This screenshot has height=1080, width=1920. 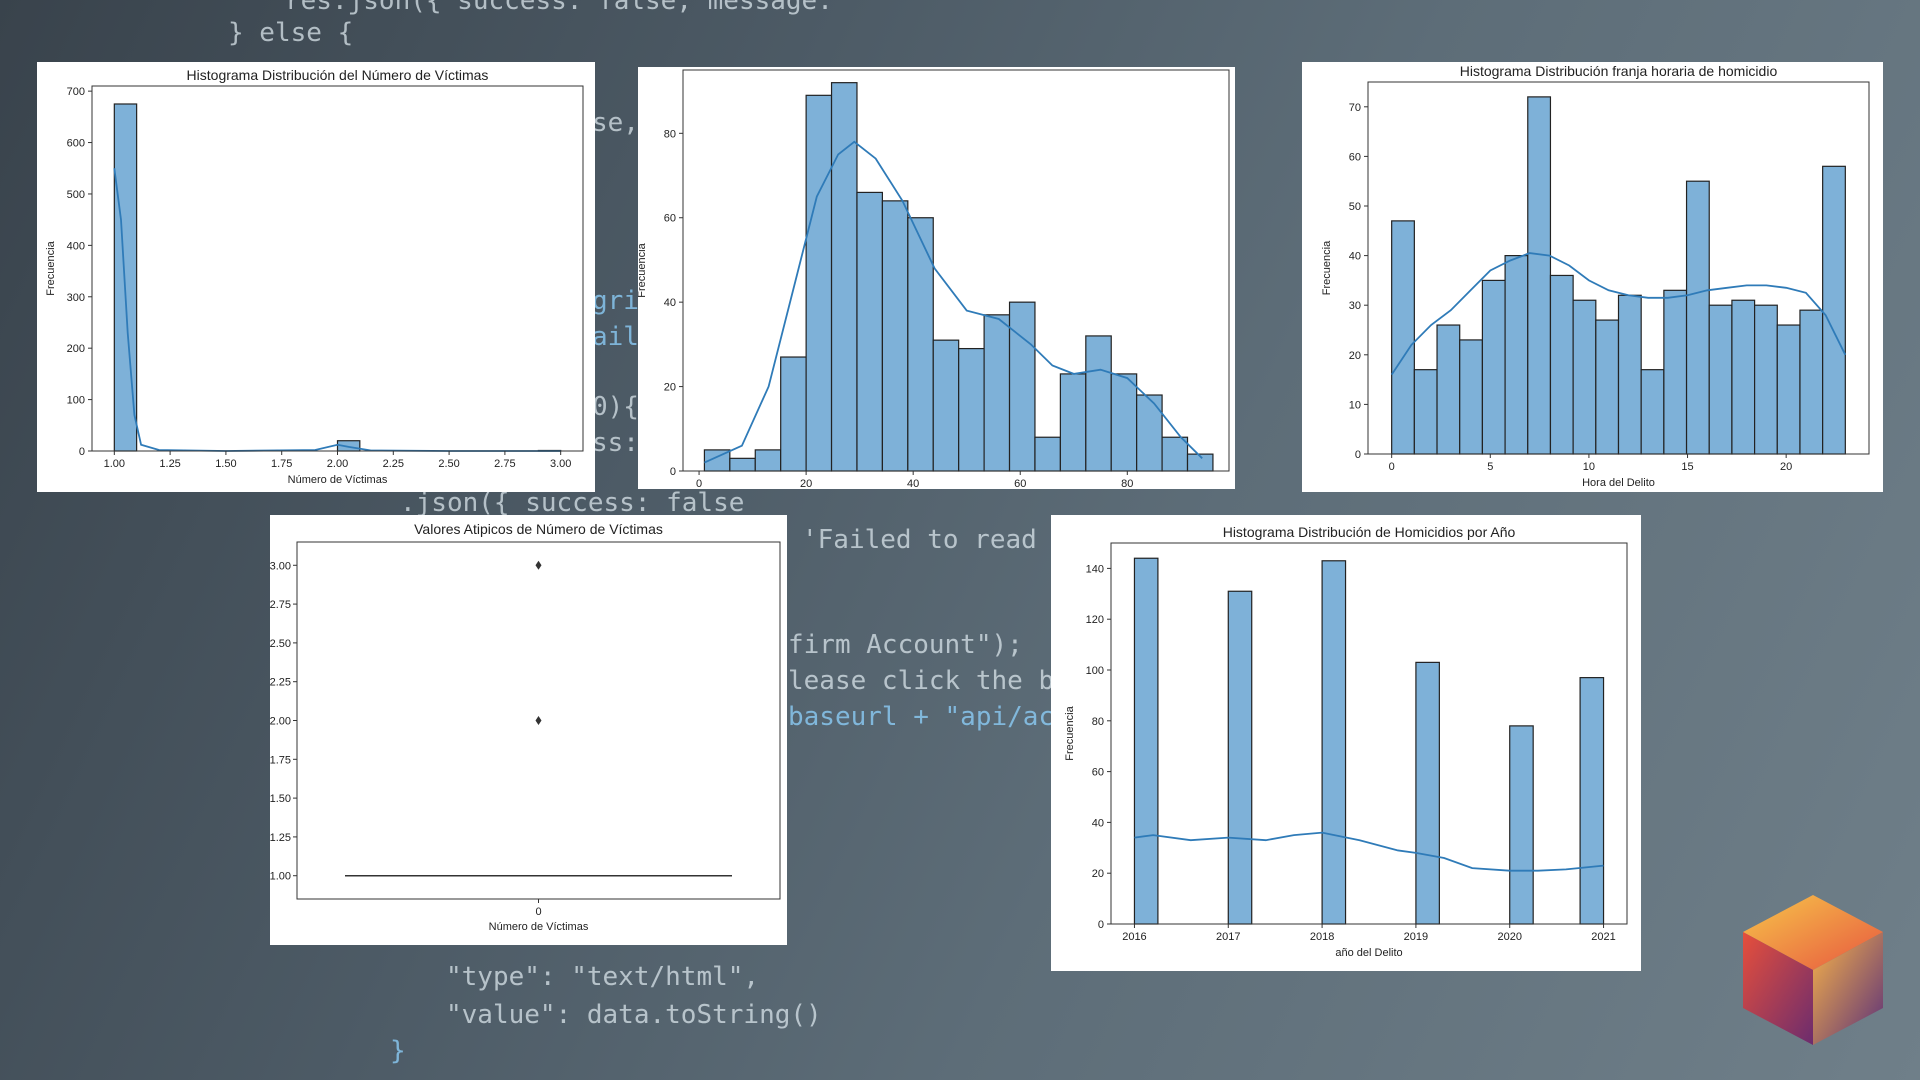 What do you see at coordinates (448, 464) in the screenshot?
I see `x-tick-label: 2.50` at bounding box center [448, 464].